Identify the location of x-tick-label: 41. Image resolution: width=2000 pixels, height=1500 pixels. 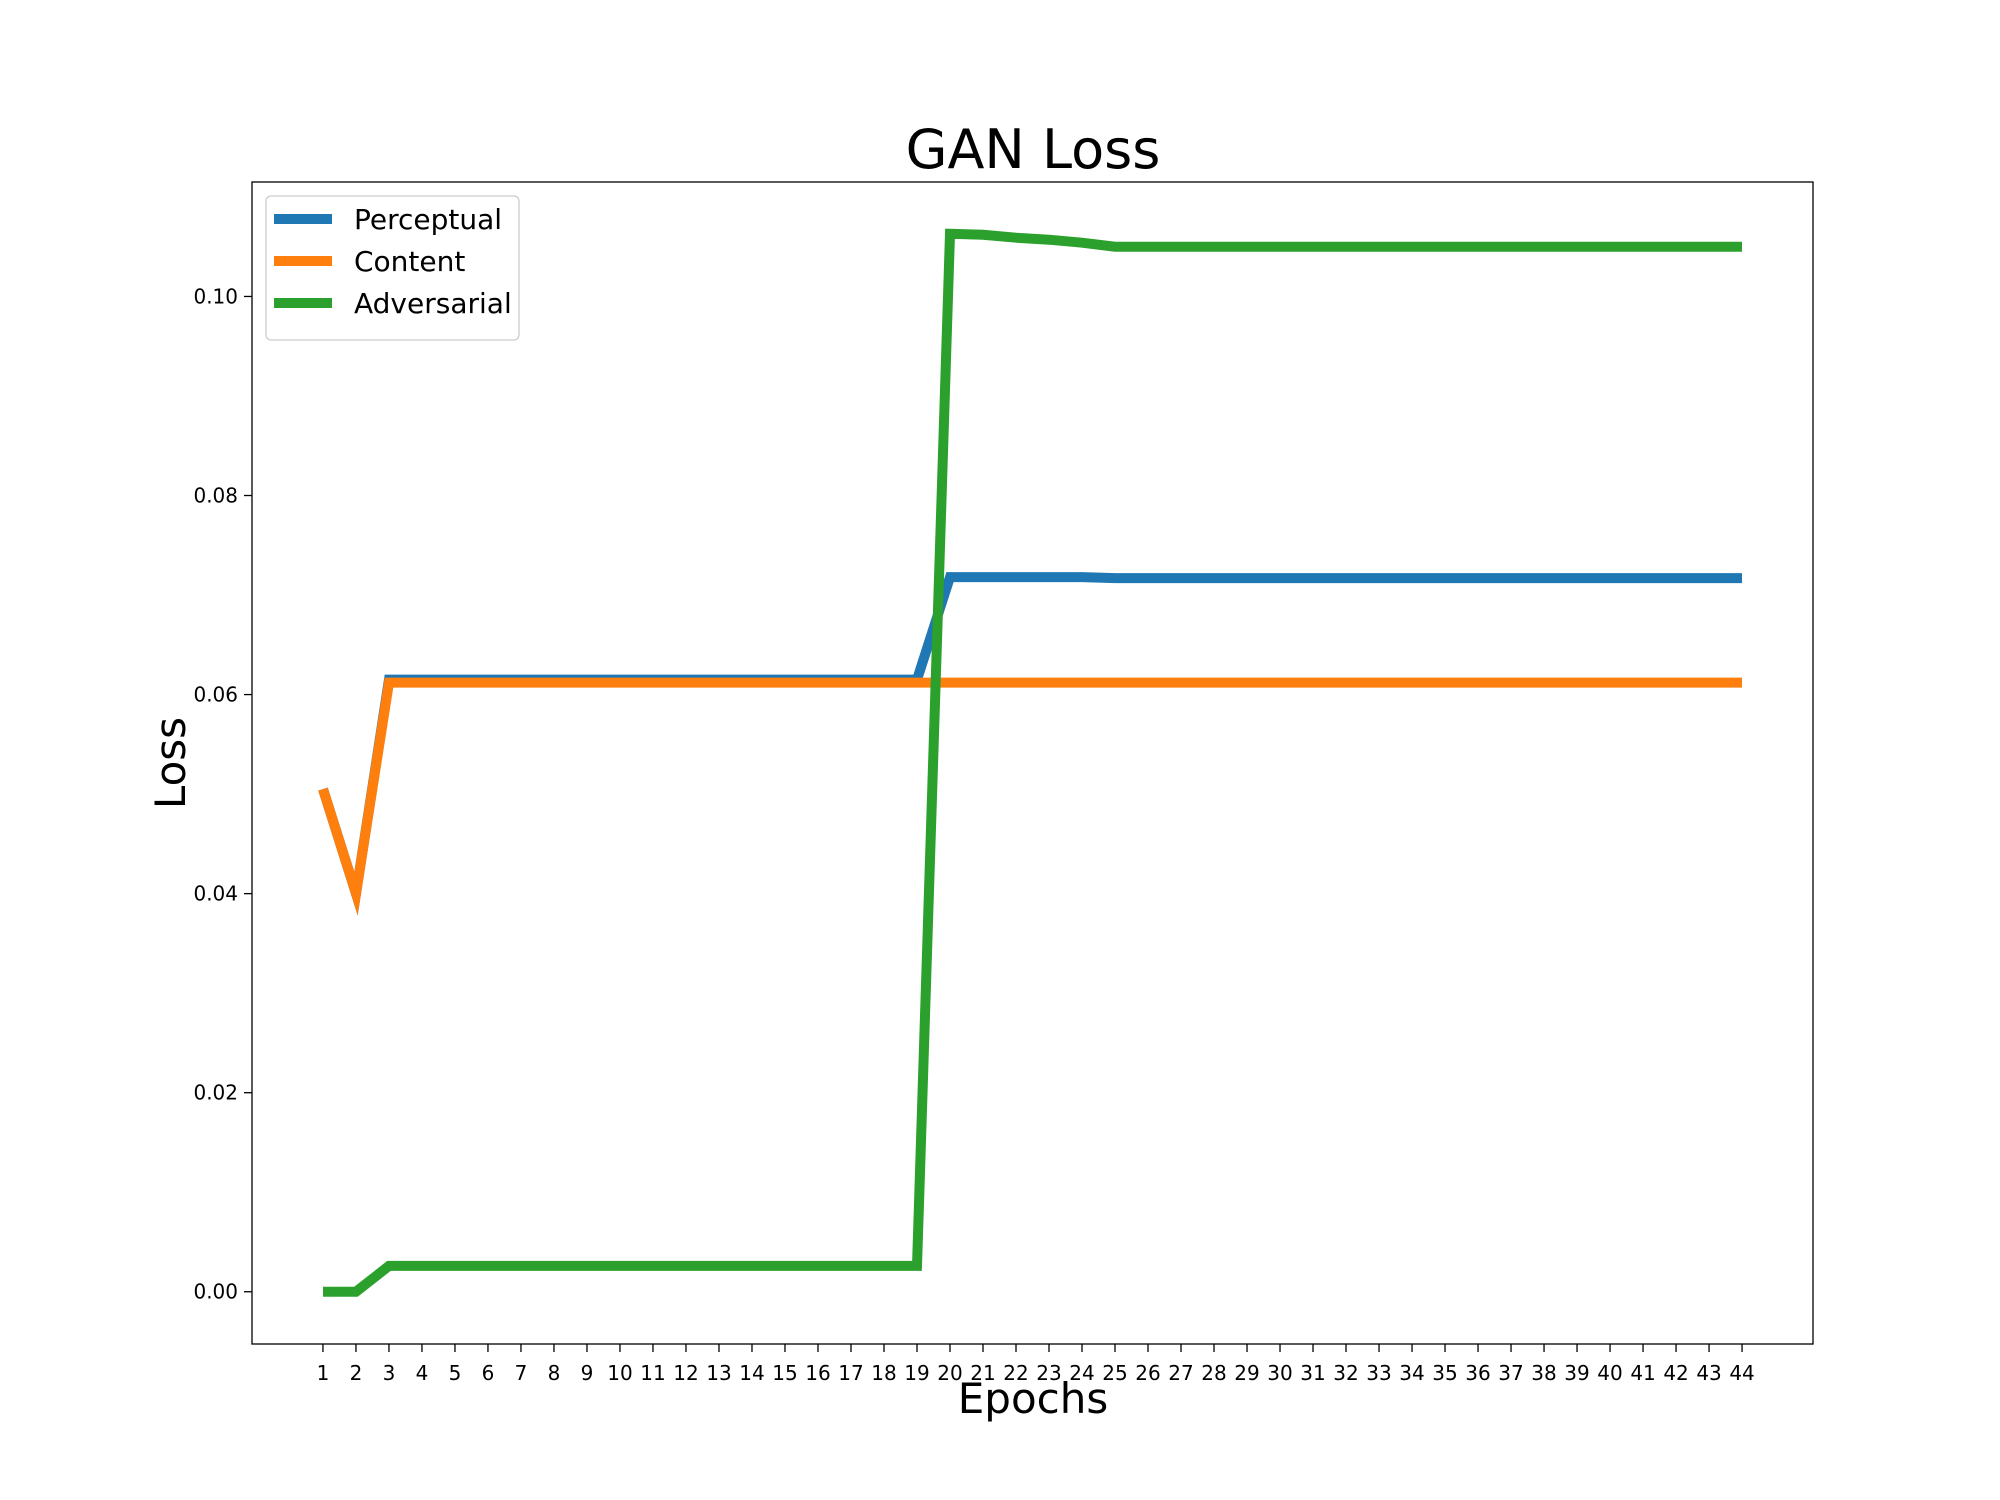
(1642, 1373).